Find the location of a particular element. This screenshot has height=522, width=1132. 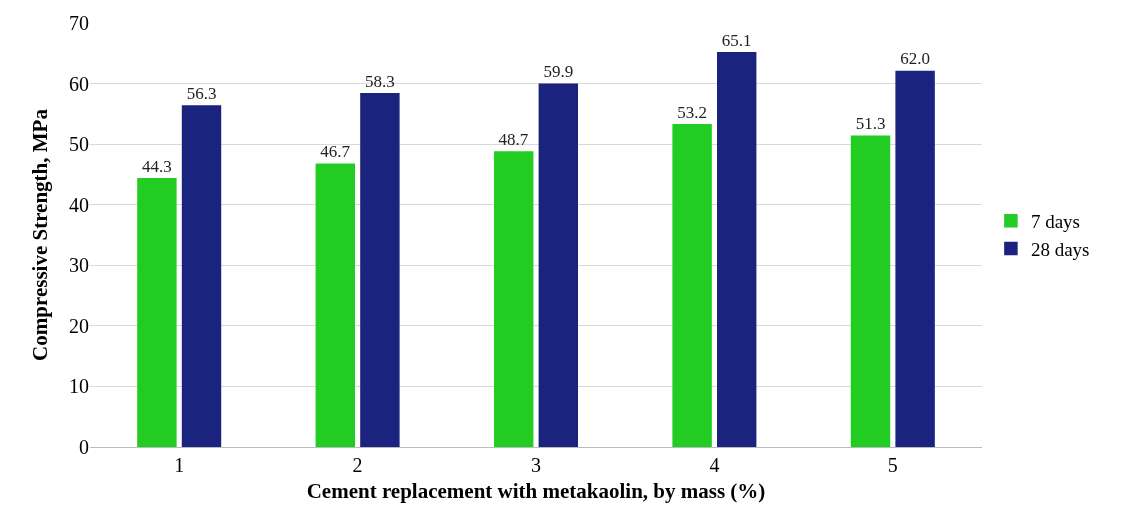

y-tick-label: 50 is located at coordinates (79, 144).